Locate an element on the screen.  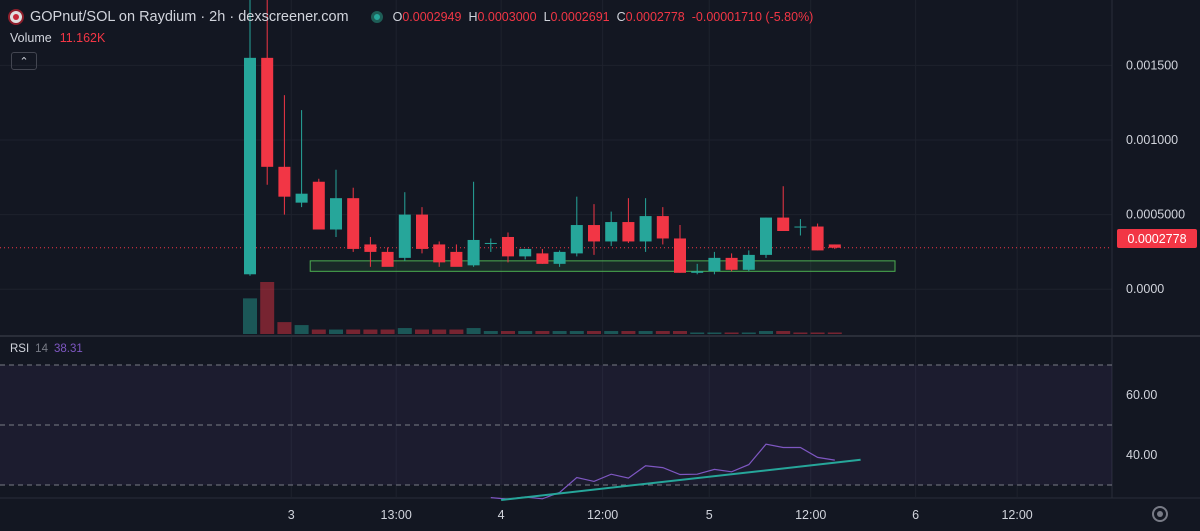
rsi-period: 14 is located at coordinates (41, 349).